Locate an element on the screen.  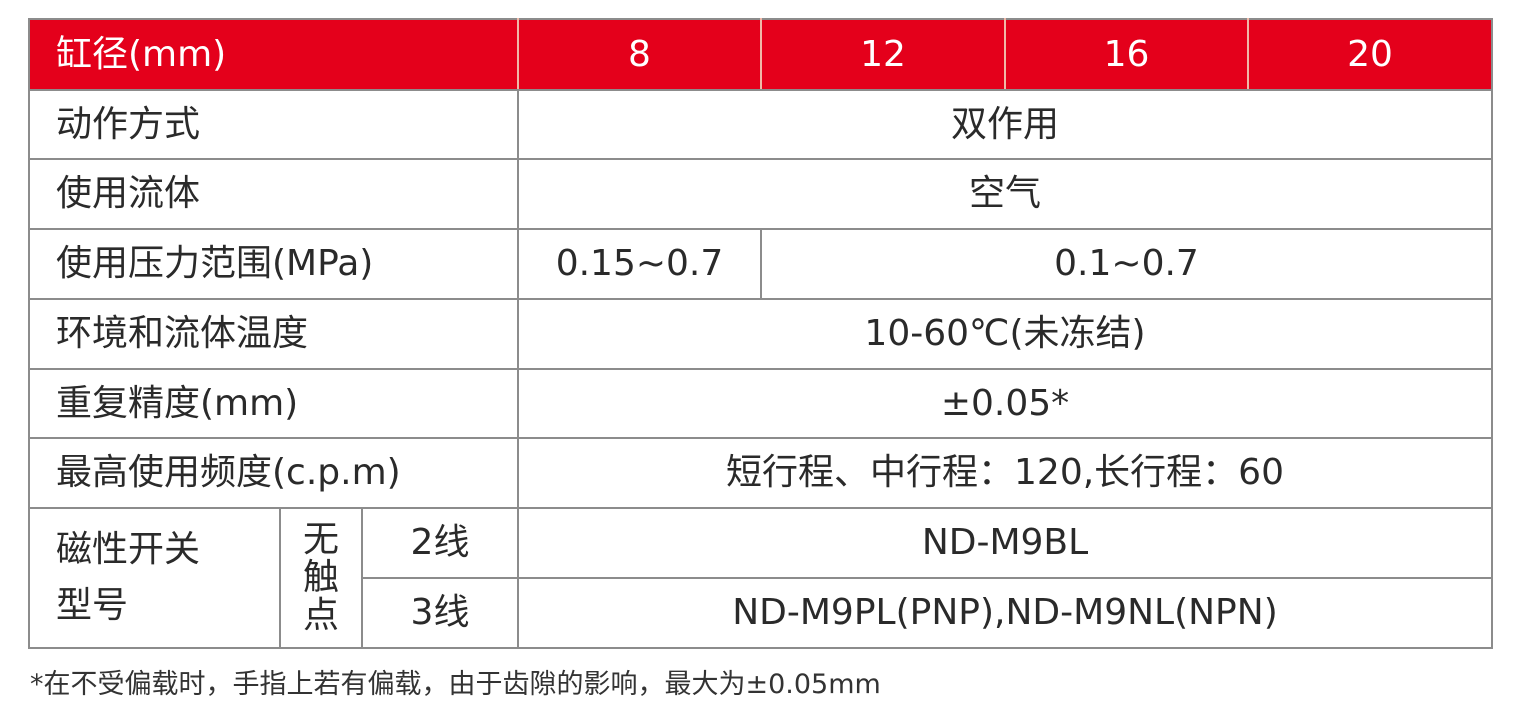
switch-model-label: 磁性开关 型号 is located at coordinates (154, 578).